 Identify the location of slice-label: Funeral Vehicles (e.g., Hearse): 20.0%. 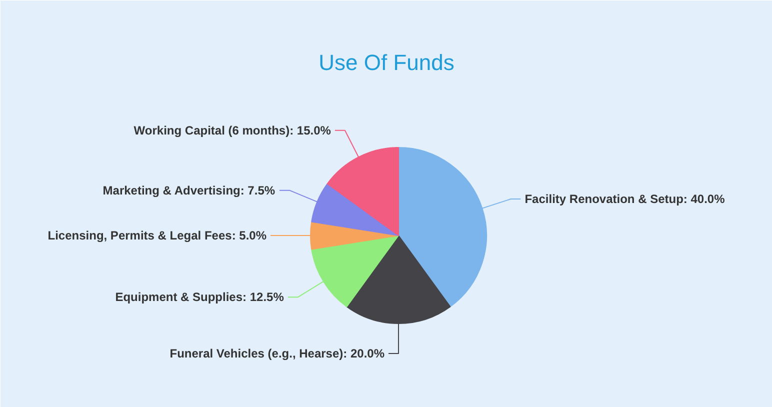
(277, 353).